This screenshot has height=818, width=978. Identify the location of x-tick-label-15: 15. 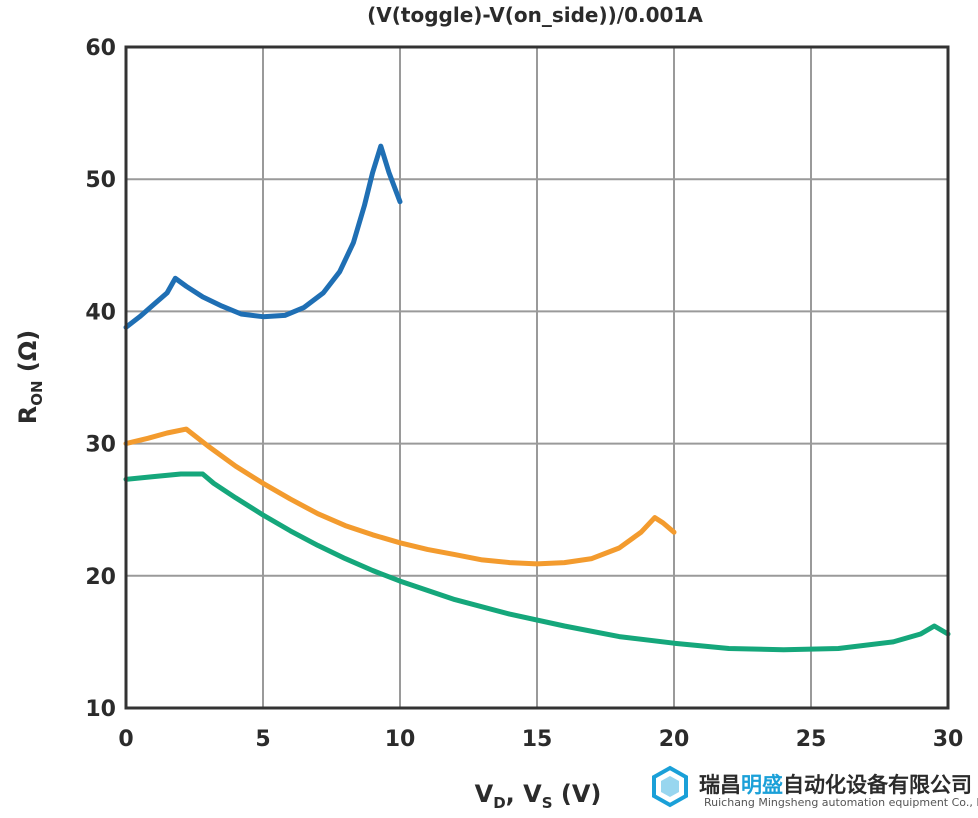
(537, 739).